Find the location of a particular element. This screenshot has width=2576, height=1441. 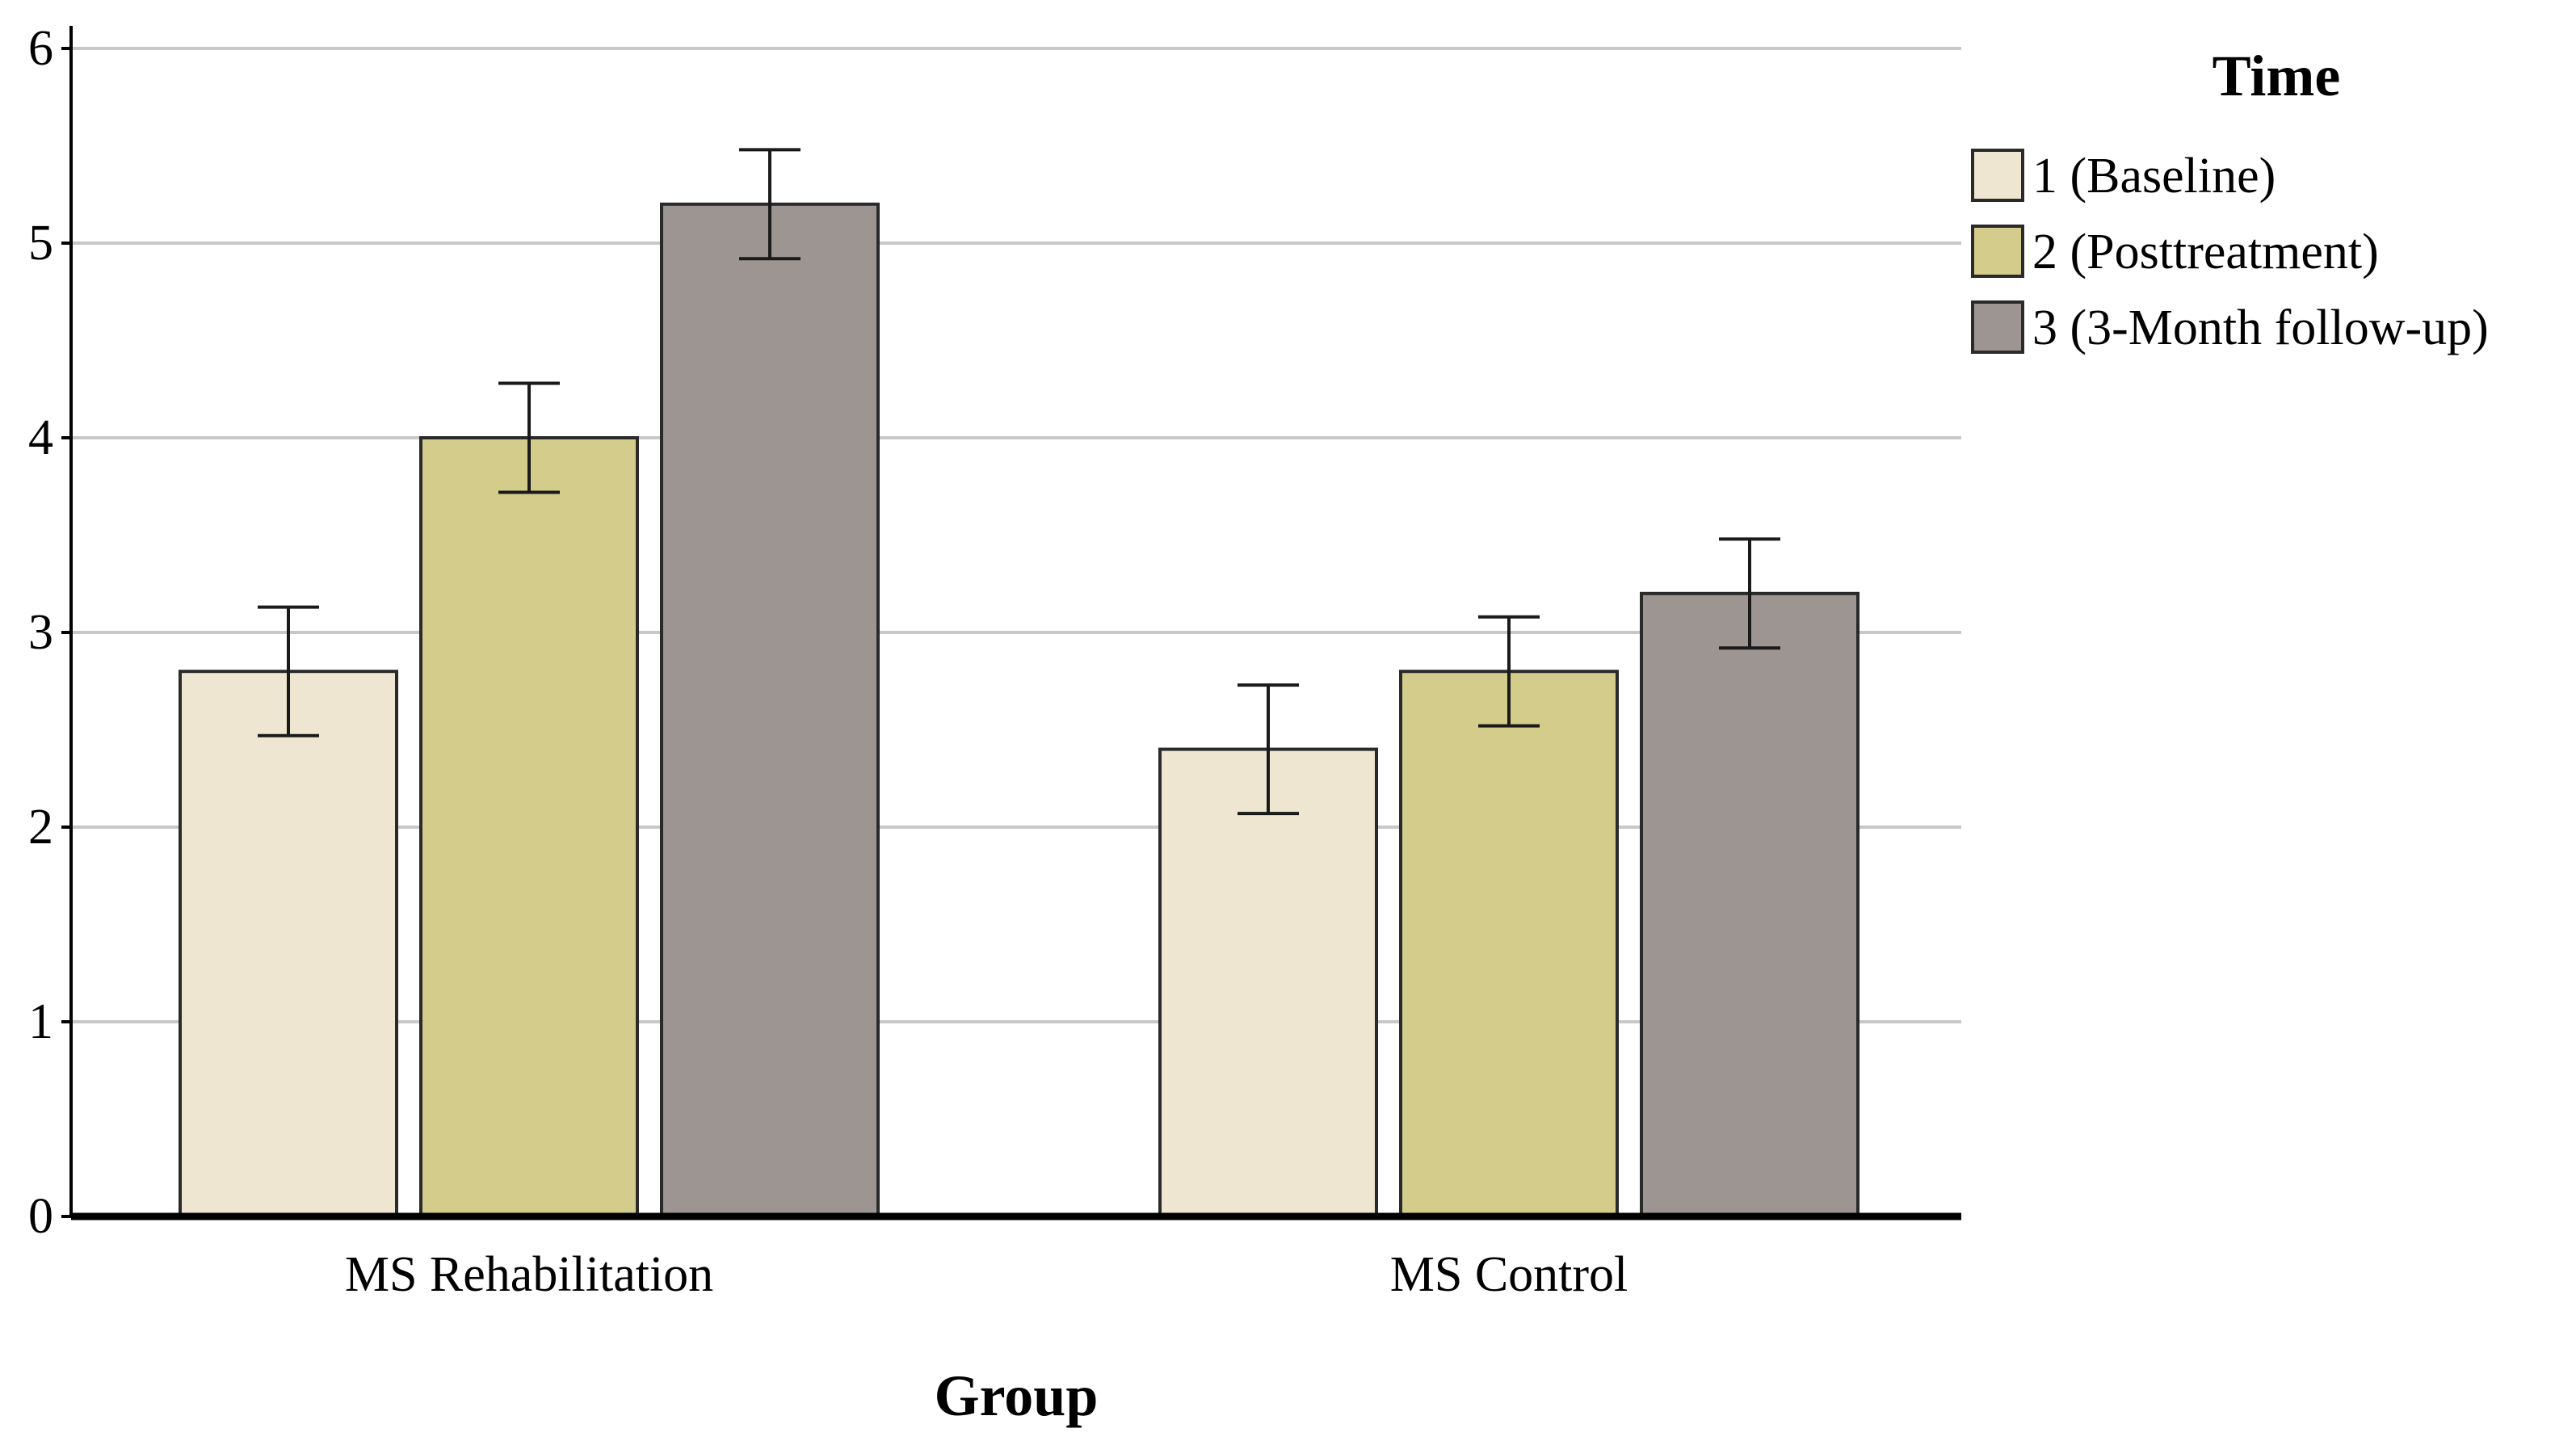

y-tick-label: 1 is located at coordinates (40, 1022).